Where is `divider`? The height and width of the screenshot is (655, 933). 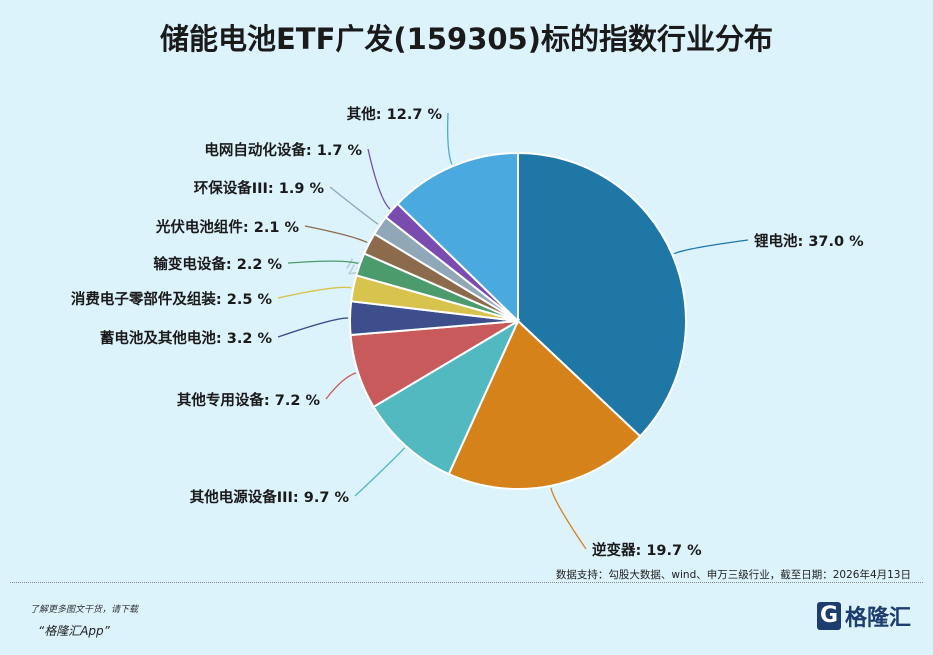 divider is located at coordinates (466, 582).